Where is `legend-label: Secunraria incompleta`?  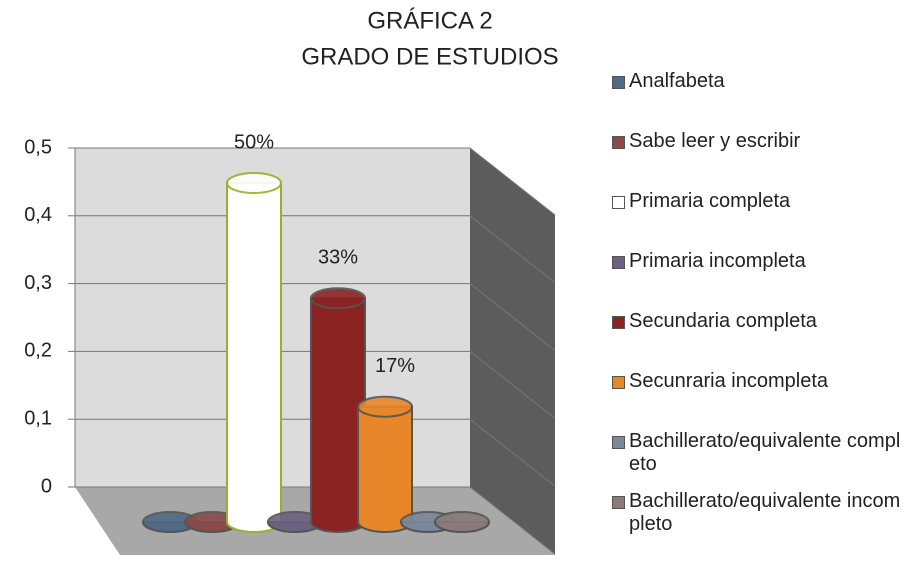
legend-label: Secunraria incompleta is located at coordinates (728, 381).